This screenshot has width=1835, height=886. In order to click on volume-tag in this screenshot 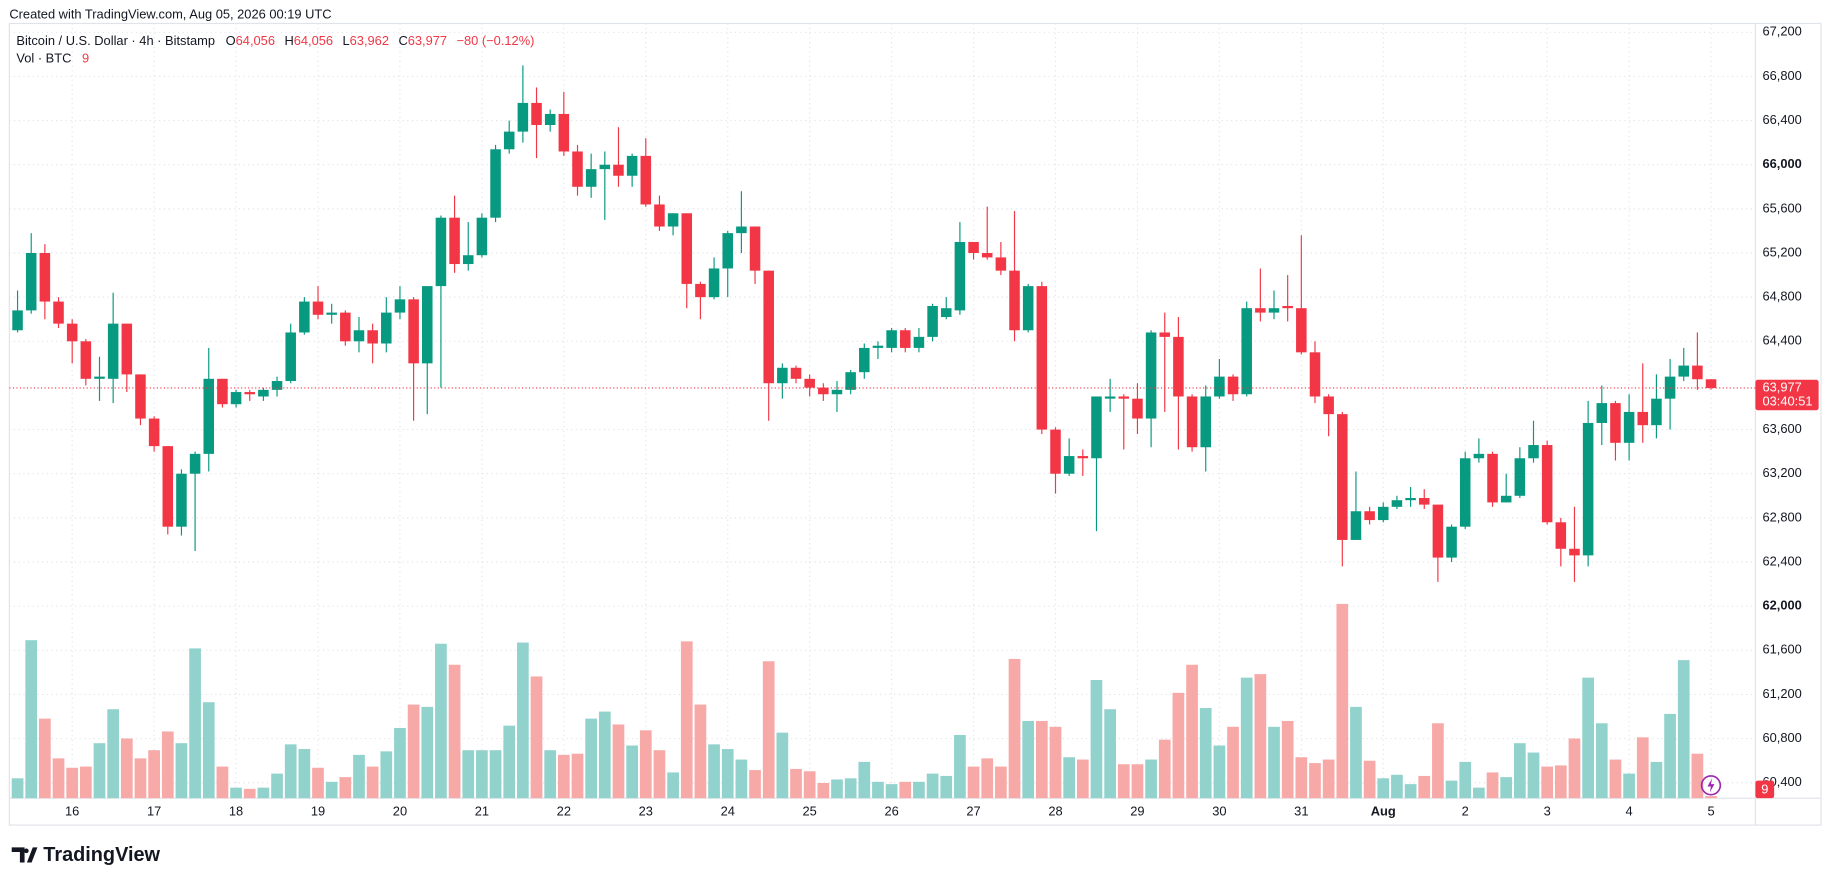, I will do `click(1765, 789)`.